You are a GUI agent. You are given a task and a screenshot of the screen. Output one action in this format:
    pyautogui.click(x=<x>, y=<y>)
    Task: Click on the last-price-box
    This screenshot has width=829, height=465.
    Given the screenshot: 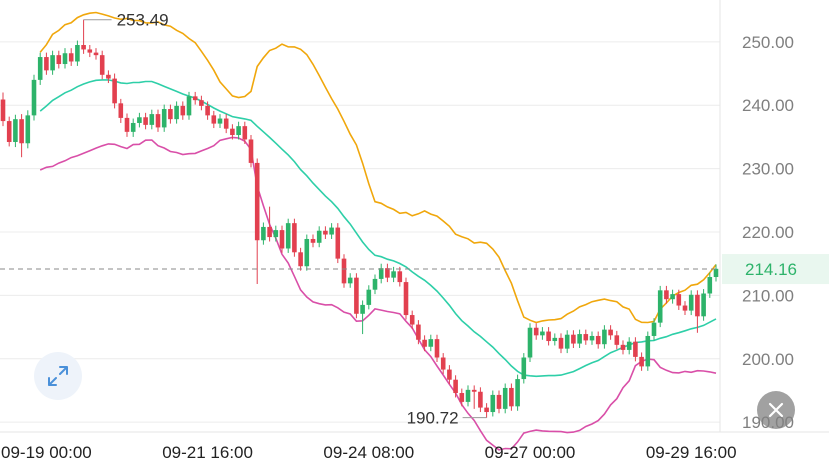 What is the action you would take?
    pyautogui.click(x=775, y=269)
    